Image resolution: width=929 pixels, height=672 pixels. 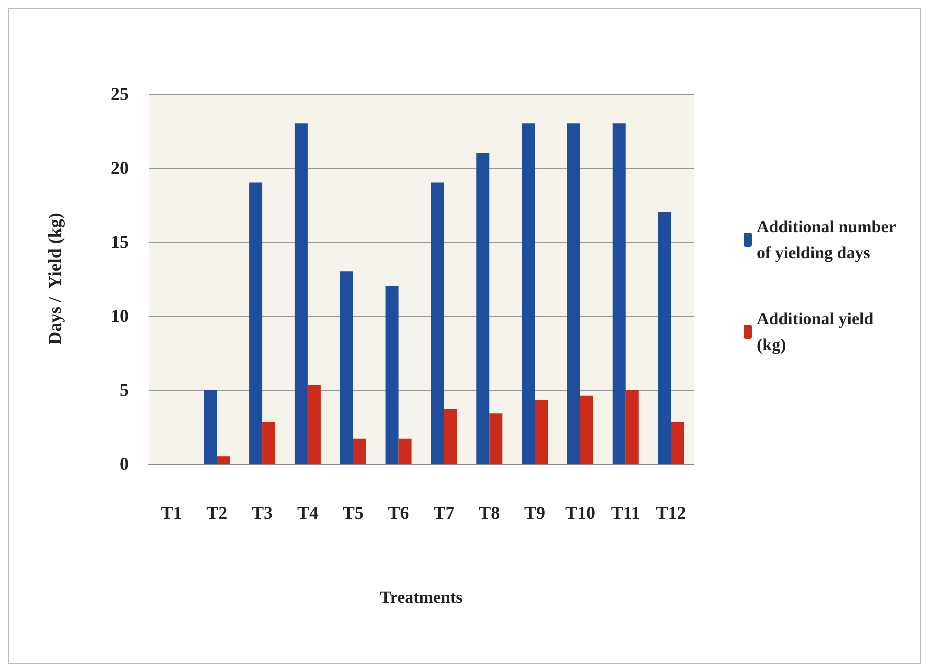 I want to click on y-tick-label: 5, so click(x=124, y=390).